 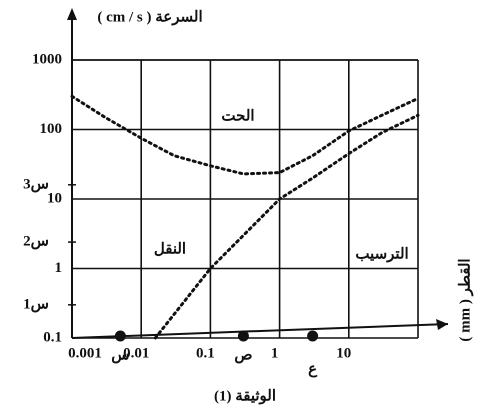 I want to click on x-axis-label: القطر ( mm ), so click(x=465, y=299).